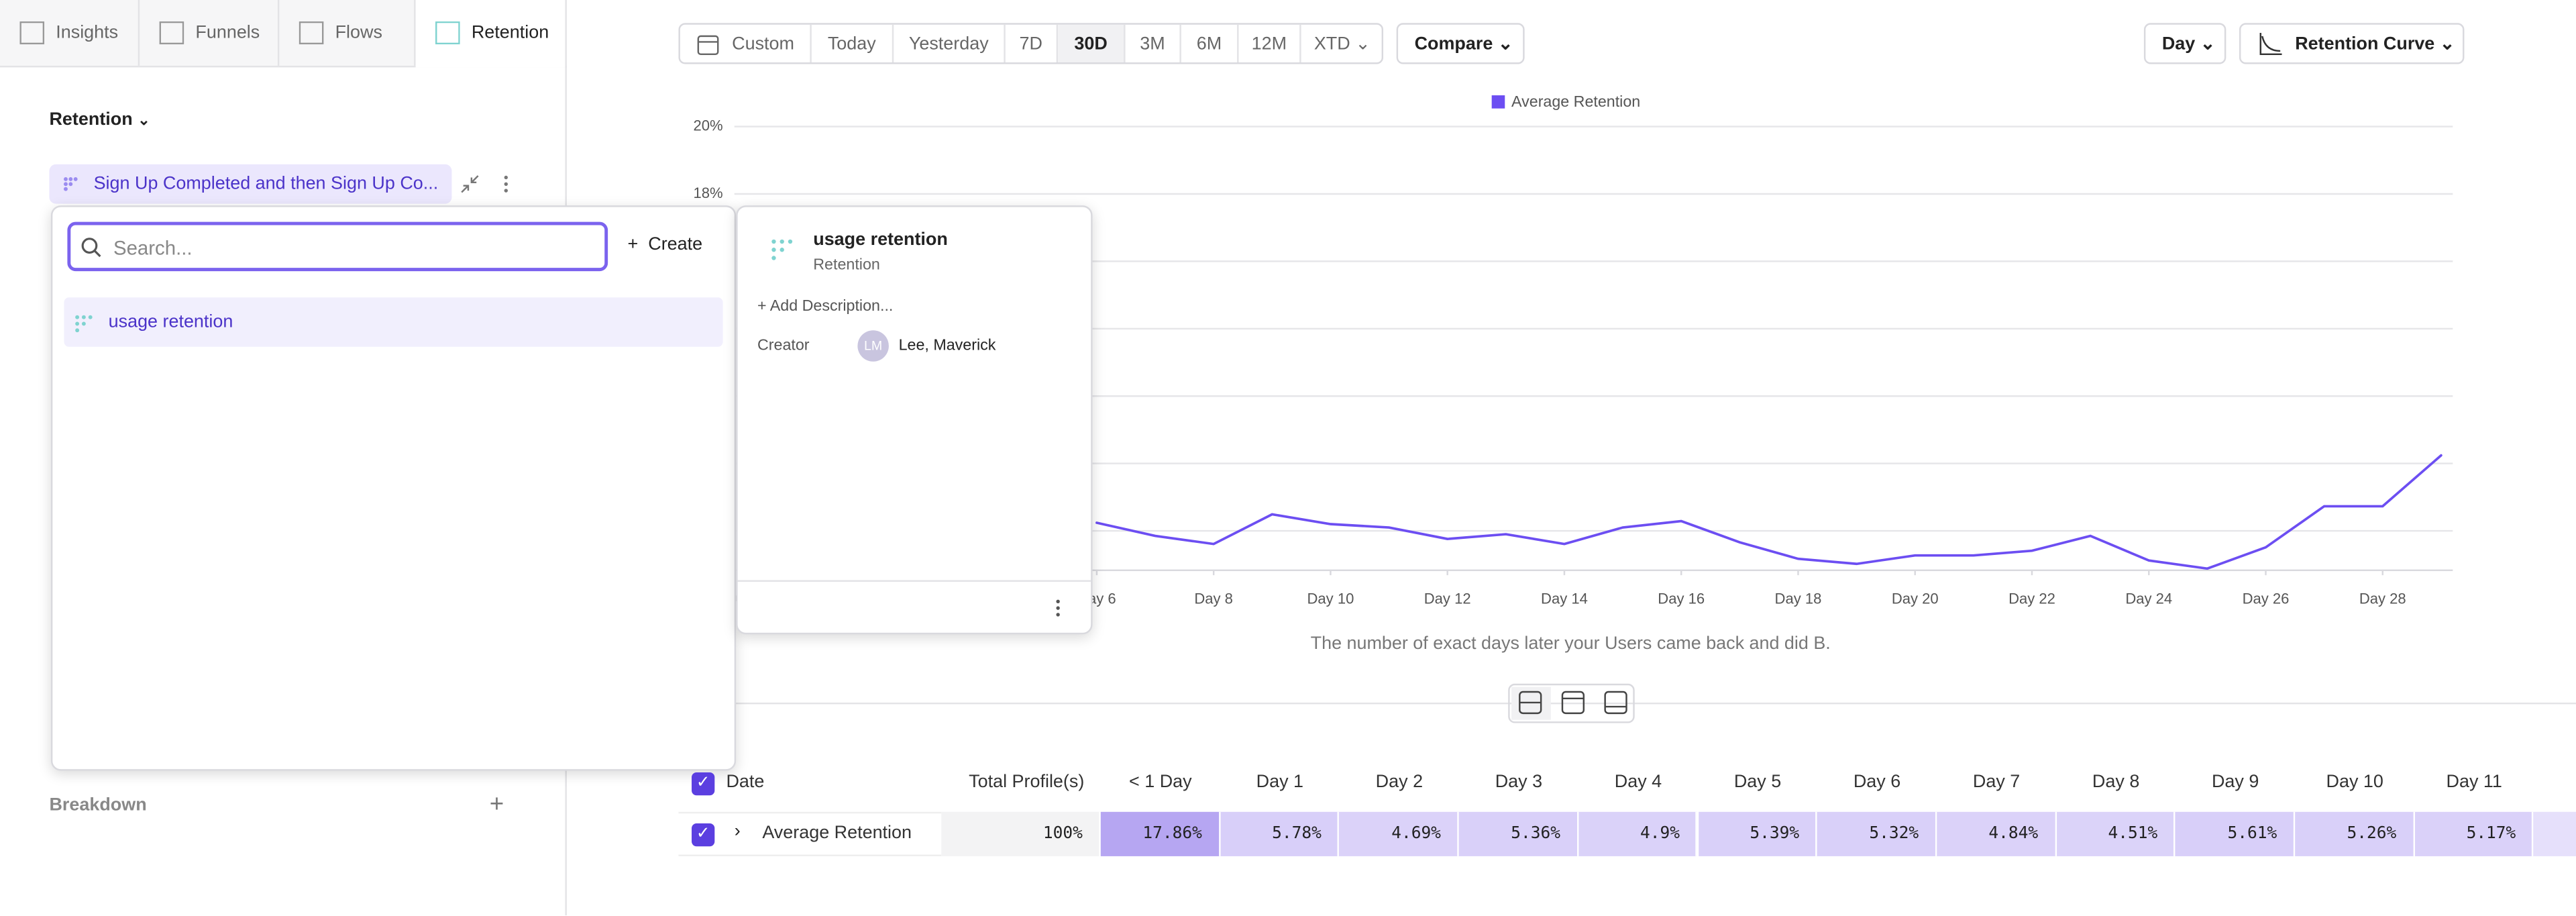 The height and width of the screenshot is (916, 2576). I want to click on section-label: Retention, so click(91, 120).